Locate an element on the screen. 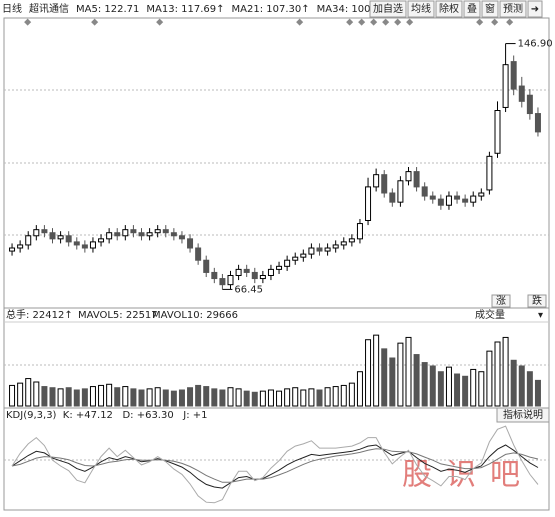 The height and width of the screenshot is (517, 555). volume-selector: 成交量 is located at coordinates (490, 314).